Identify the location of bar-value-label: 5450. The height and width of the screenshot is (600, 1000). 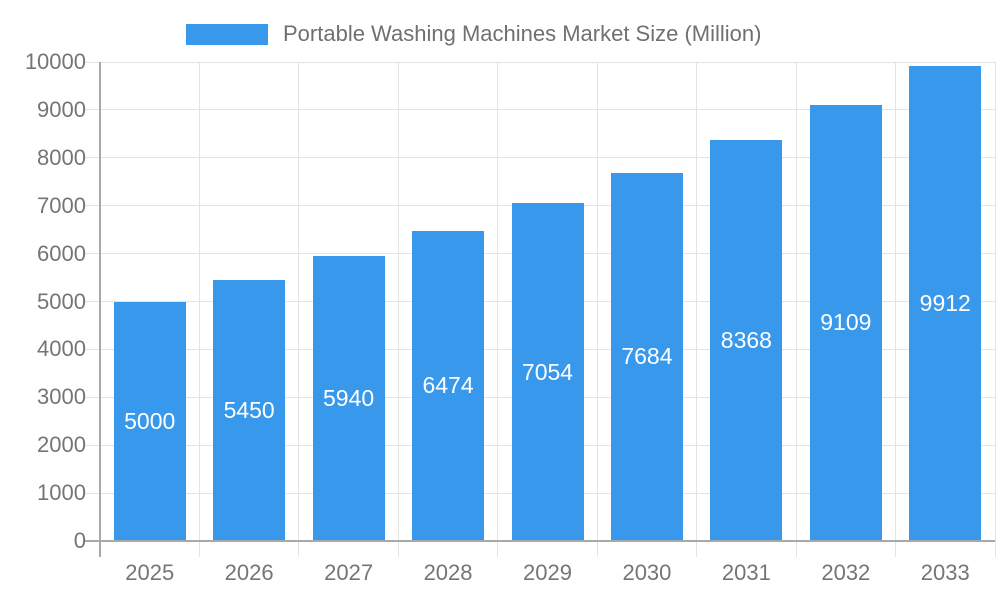
(249, 409).